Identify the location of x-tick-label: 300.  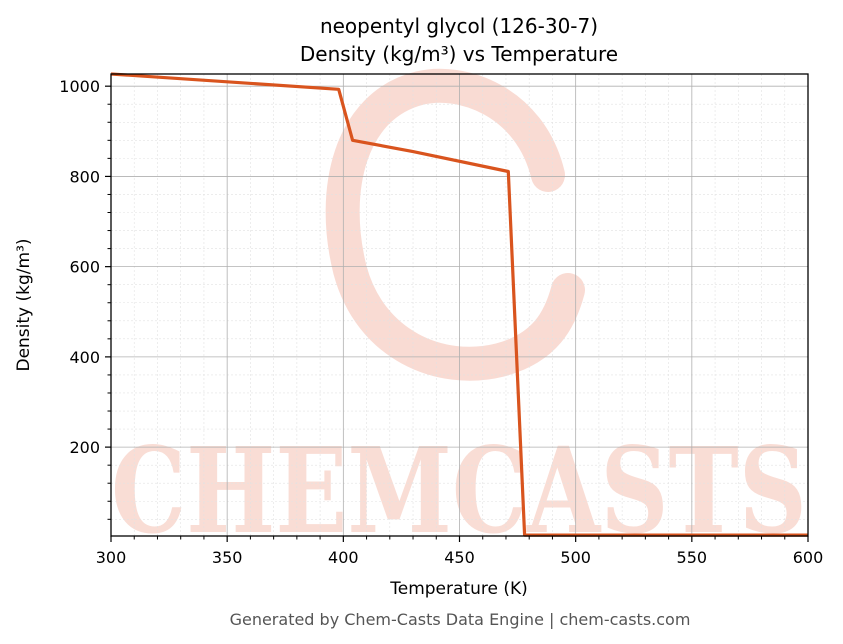
(111, 557).